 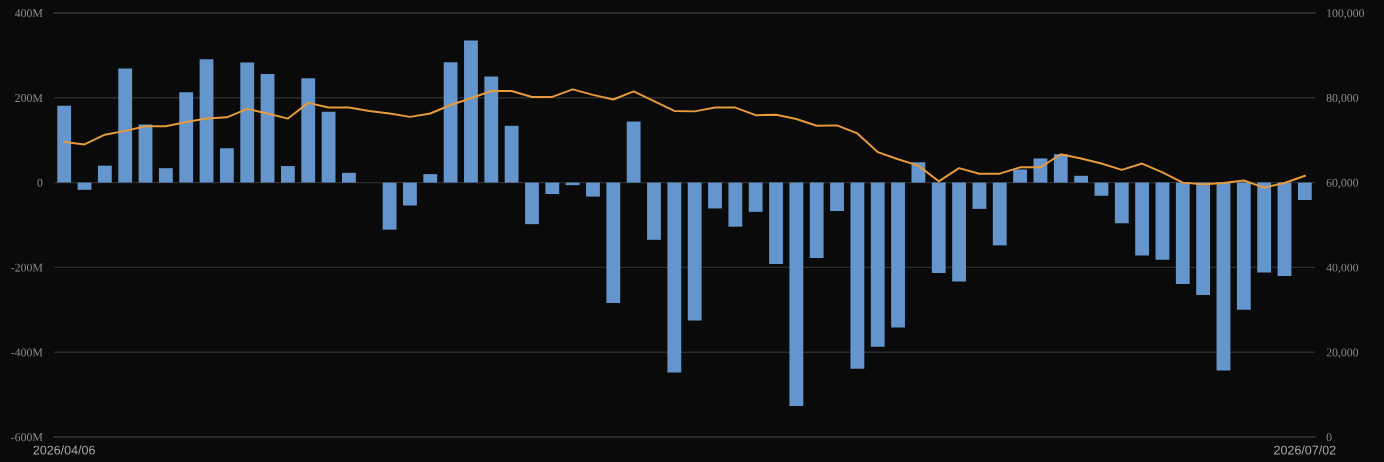 What do you see at coordinates (1342, 353) in the screenshot?
I see `y2-tick-label: 20,000` at bounding box center [1342, 353].